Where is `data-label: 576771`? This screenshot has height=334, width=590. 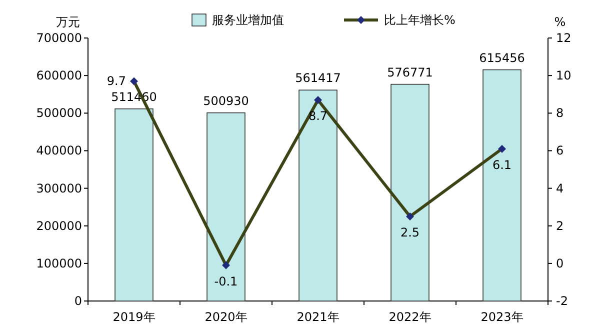 data-label: 576771 is located at coordinates (410, 72).